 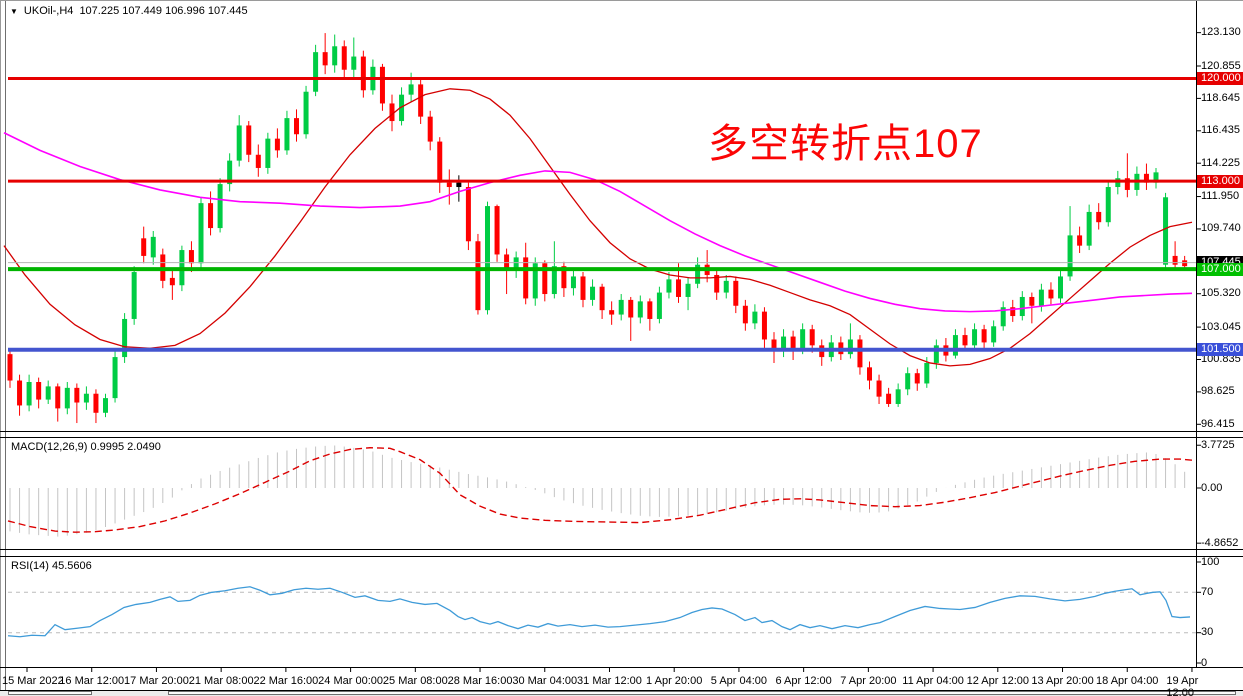 I want to click on date-label: 24 Mar 00:00, so click(x=351, y=681).